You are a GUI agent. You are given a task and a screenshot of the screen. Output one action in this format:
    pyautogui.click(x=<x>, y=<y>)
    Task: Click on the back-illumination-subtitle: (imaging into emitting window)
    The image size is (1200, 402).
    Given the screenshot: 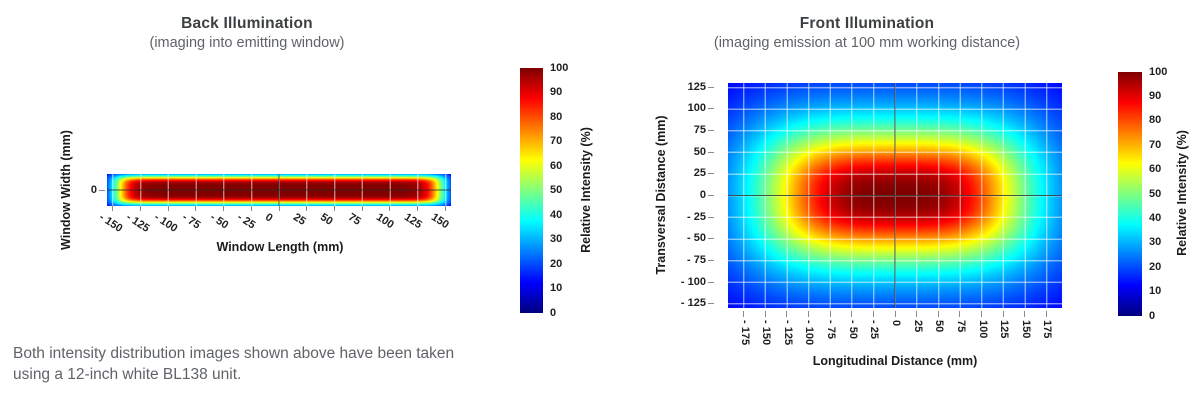 What is the action you would take?
    pyautogui.click(x=247, y=43)
    